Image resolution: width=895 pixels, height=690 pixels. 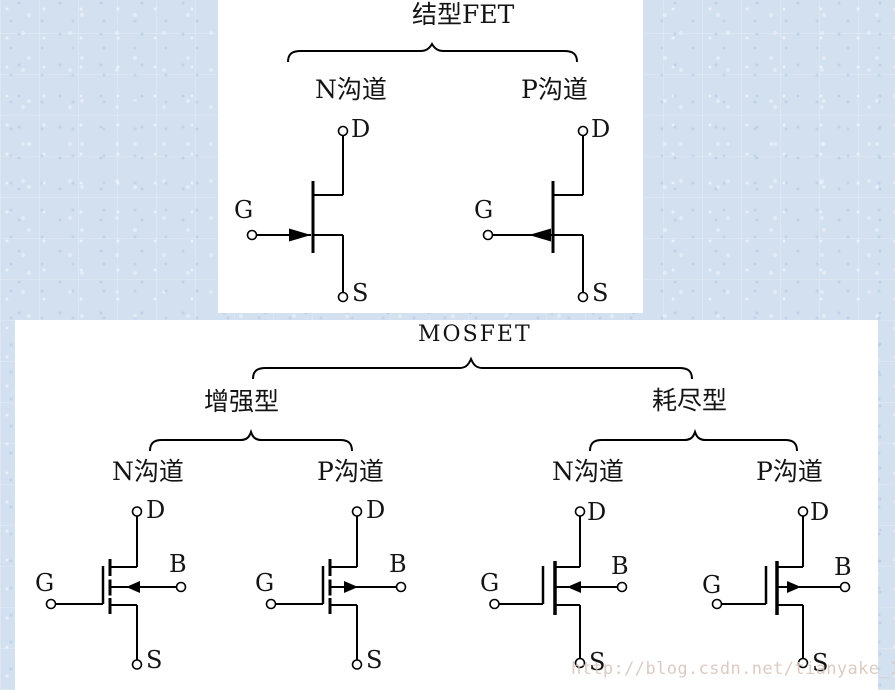 What do you see at coordinates (789, 471) in the screenshot?
I see `dep-p-channel-label: P沟道` at bounding box center [789, 471].